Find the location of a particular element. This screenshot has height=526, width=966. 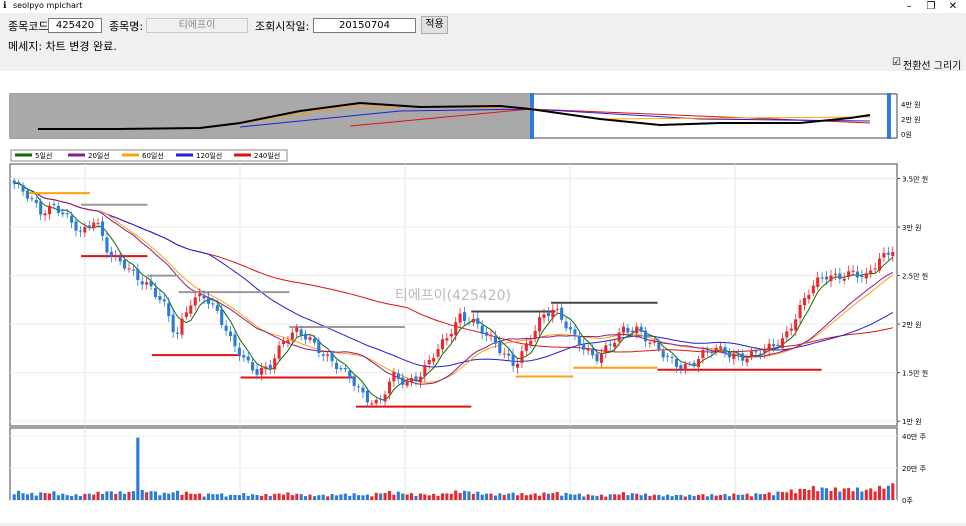

overview-tick: 2만 원 is located at coordinates (911, 119).